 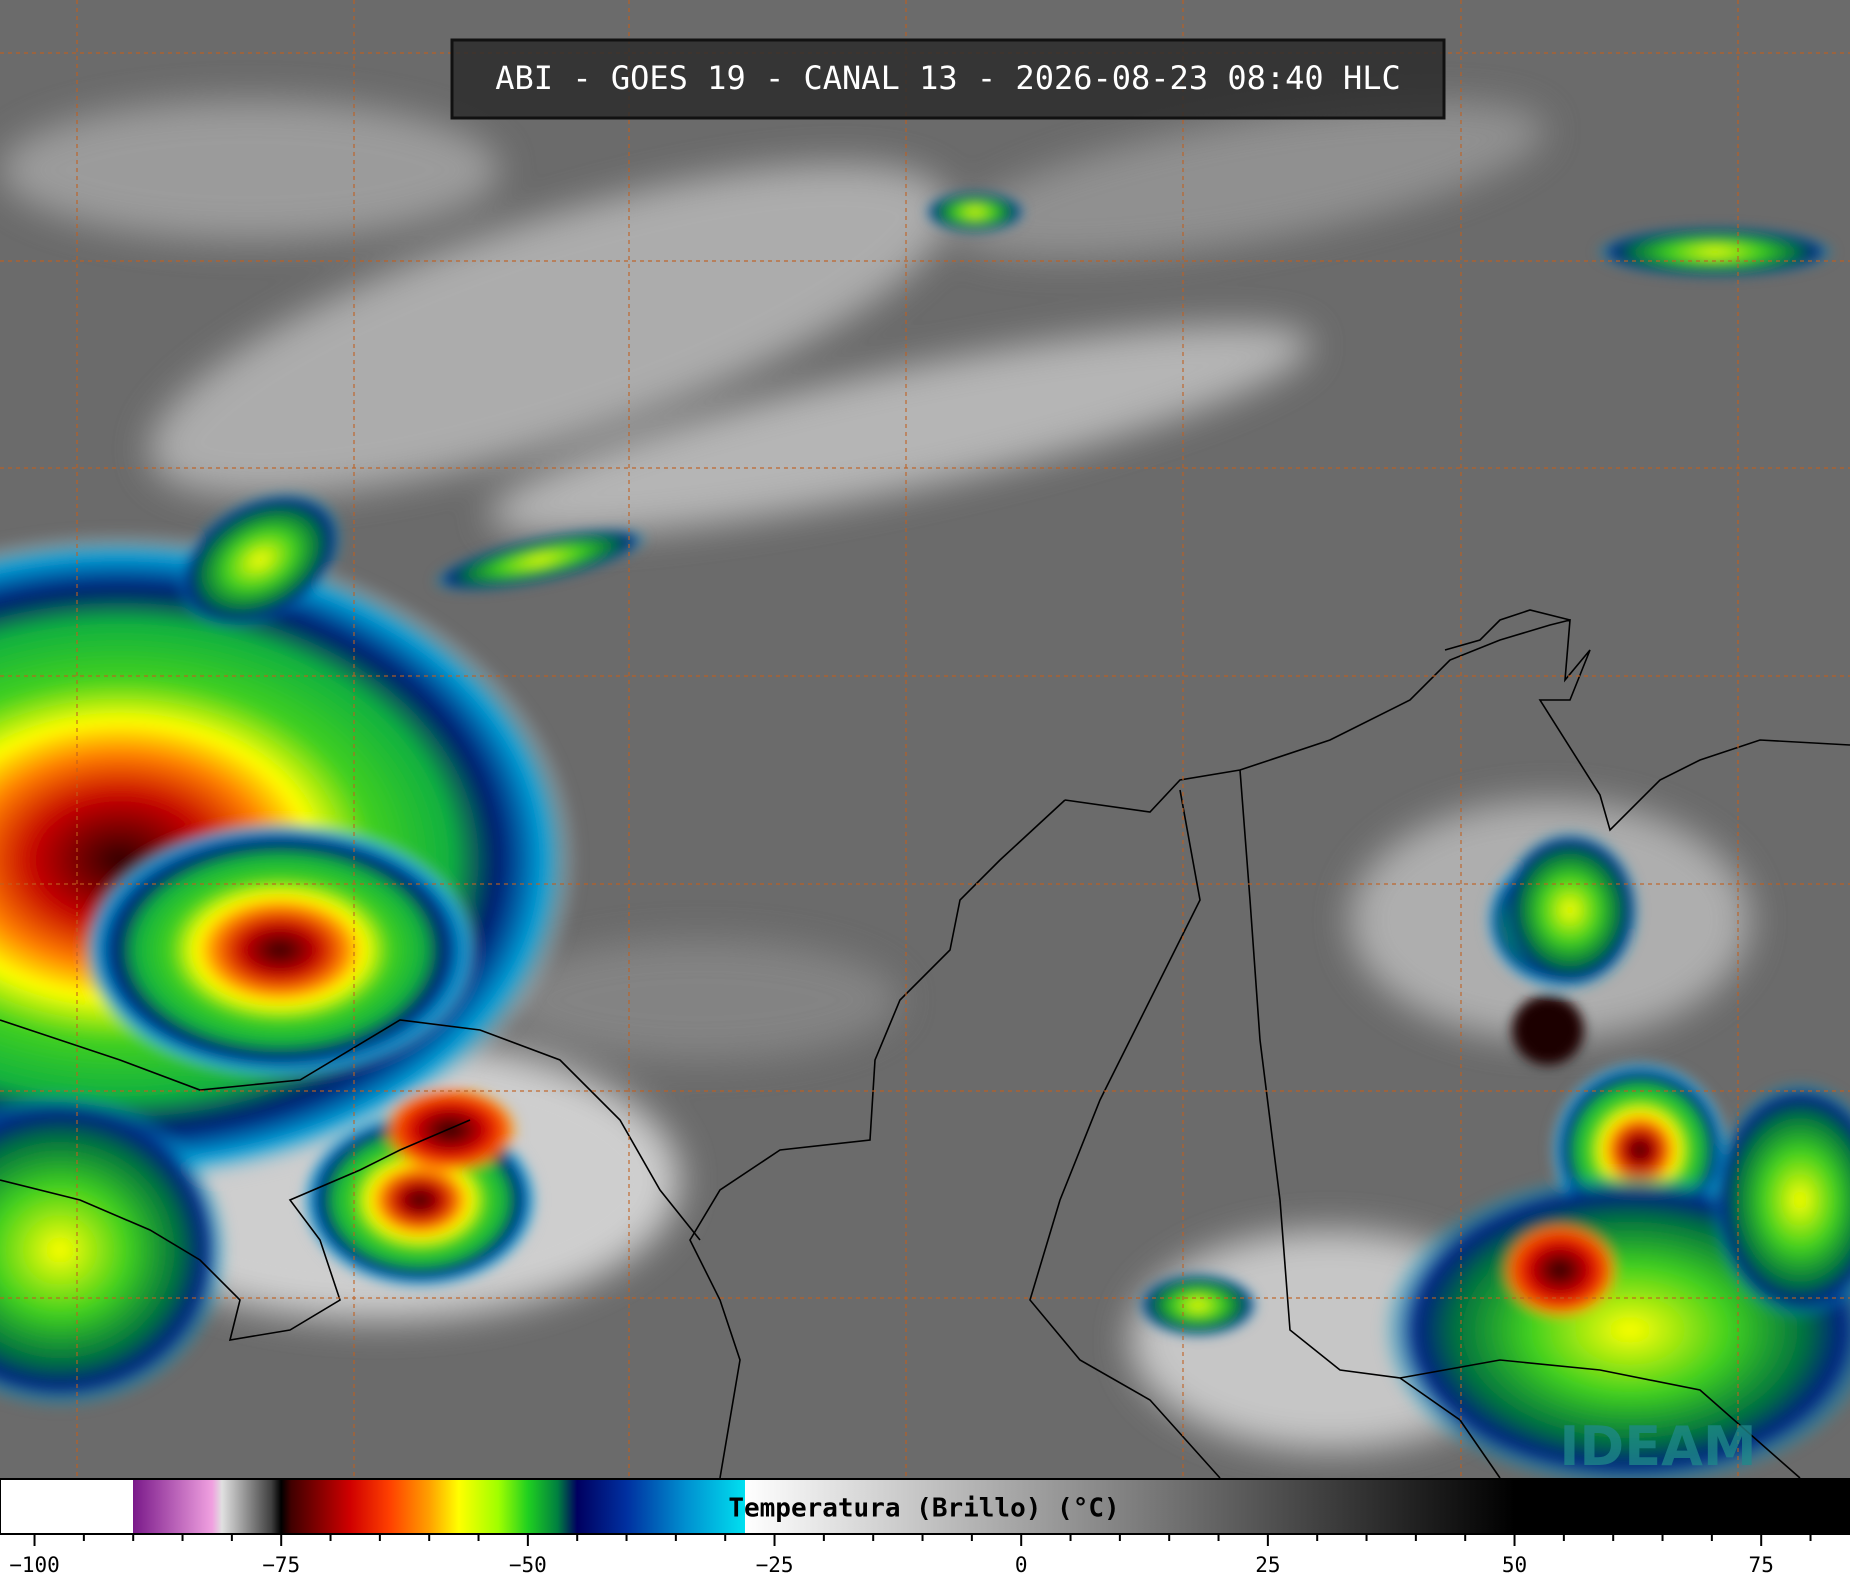 What do you see at coordinates (775, 1565) in the screenshot?
I see `tick-label: −25` at bounding box center [775, 1565].